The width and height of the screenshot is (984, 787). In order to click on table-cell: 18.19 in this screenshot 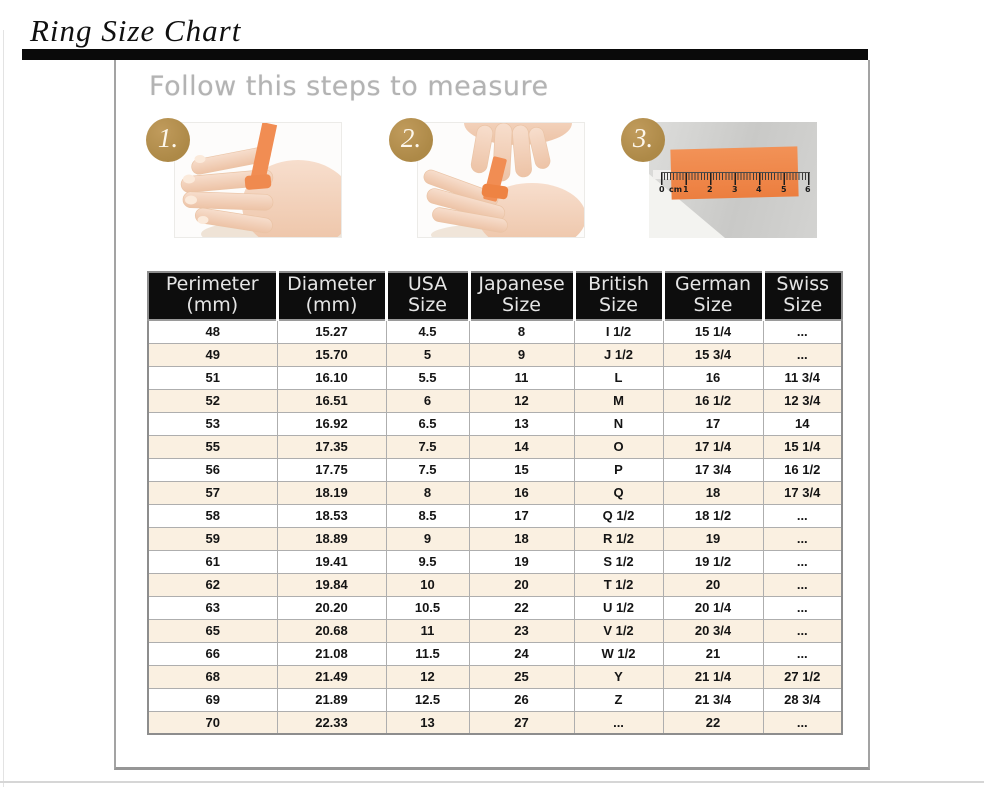, I will do `click(331, 492)`.